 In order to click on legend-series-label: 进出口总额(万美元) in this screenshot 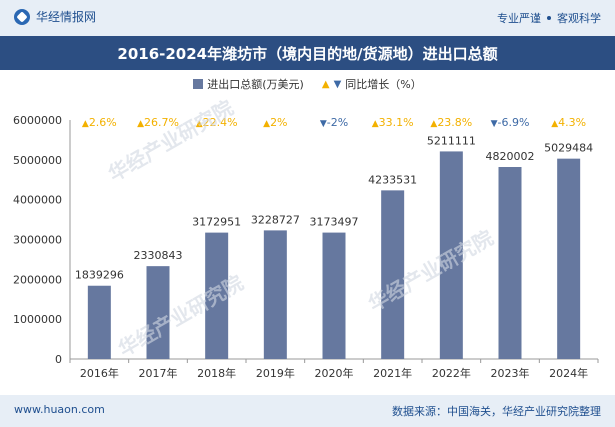, I will do `click(255, 84)`.